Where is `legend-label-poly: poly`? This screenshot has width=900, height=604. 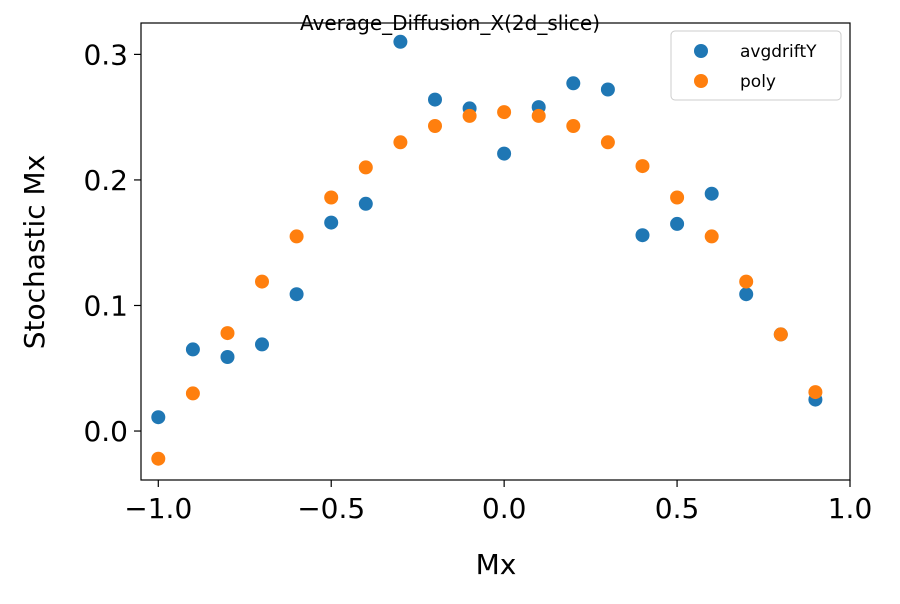 legend-label-poly: poly is located at coordinates (758, 82).